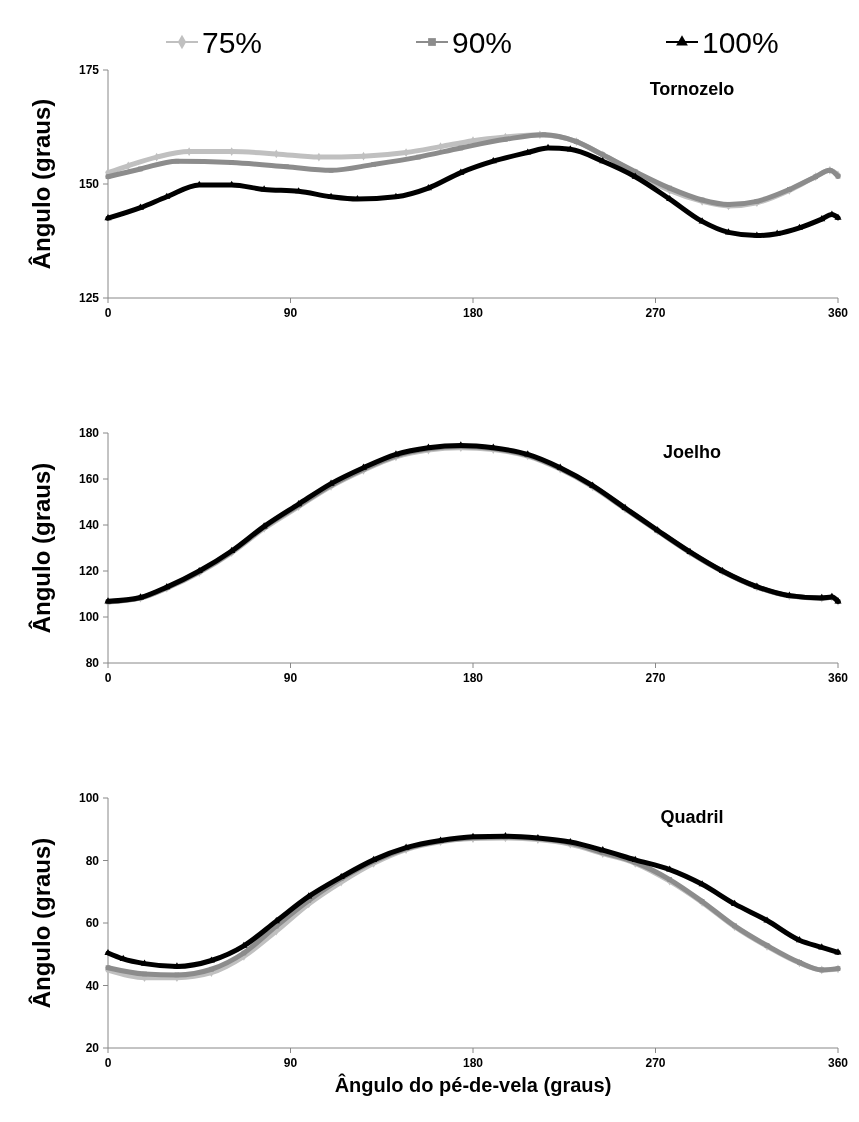  What do you see at coordinates (89, 184) in the screenshot?
I see `y-tick-label: 150` at bounding box center [89, 184].